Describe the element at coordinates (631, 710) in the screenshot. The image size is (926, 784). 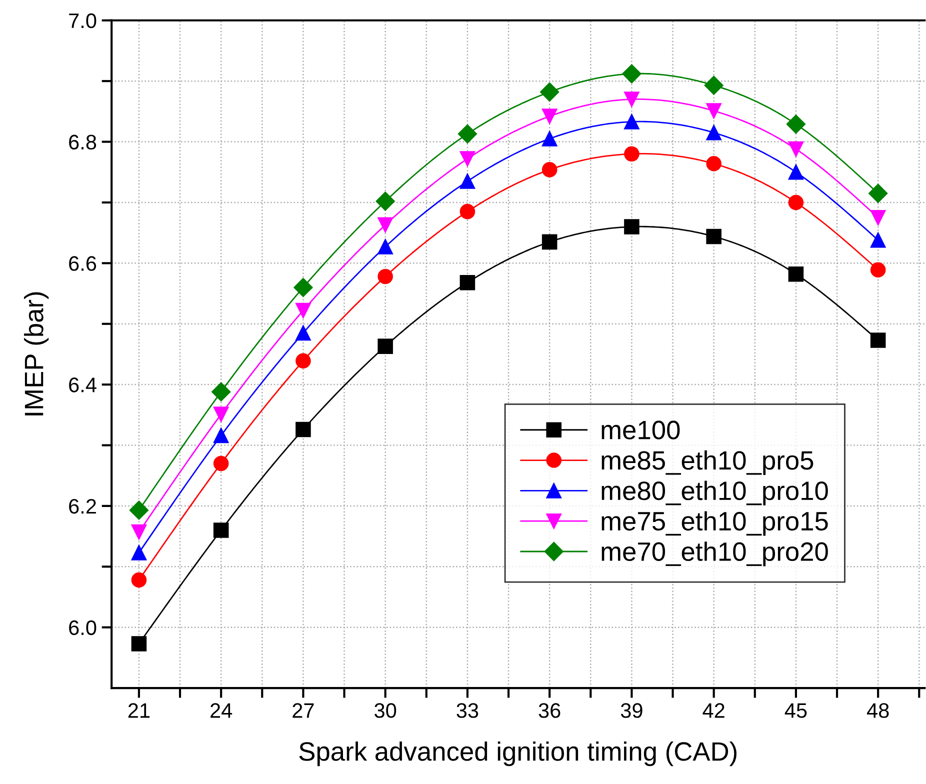
I see `x-tick-label: 39` at that location.